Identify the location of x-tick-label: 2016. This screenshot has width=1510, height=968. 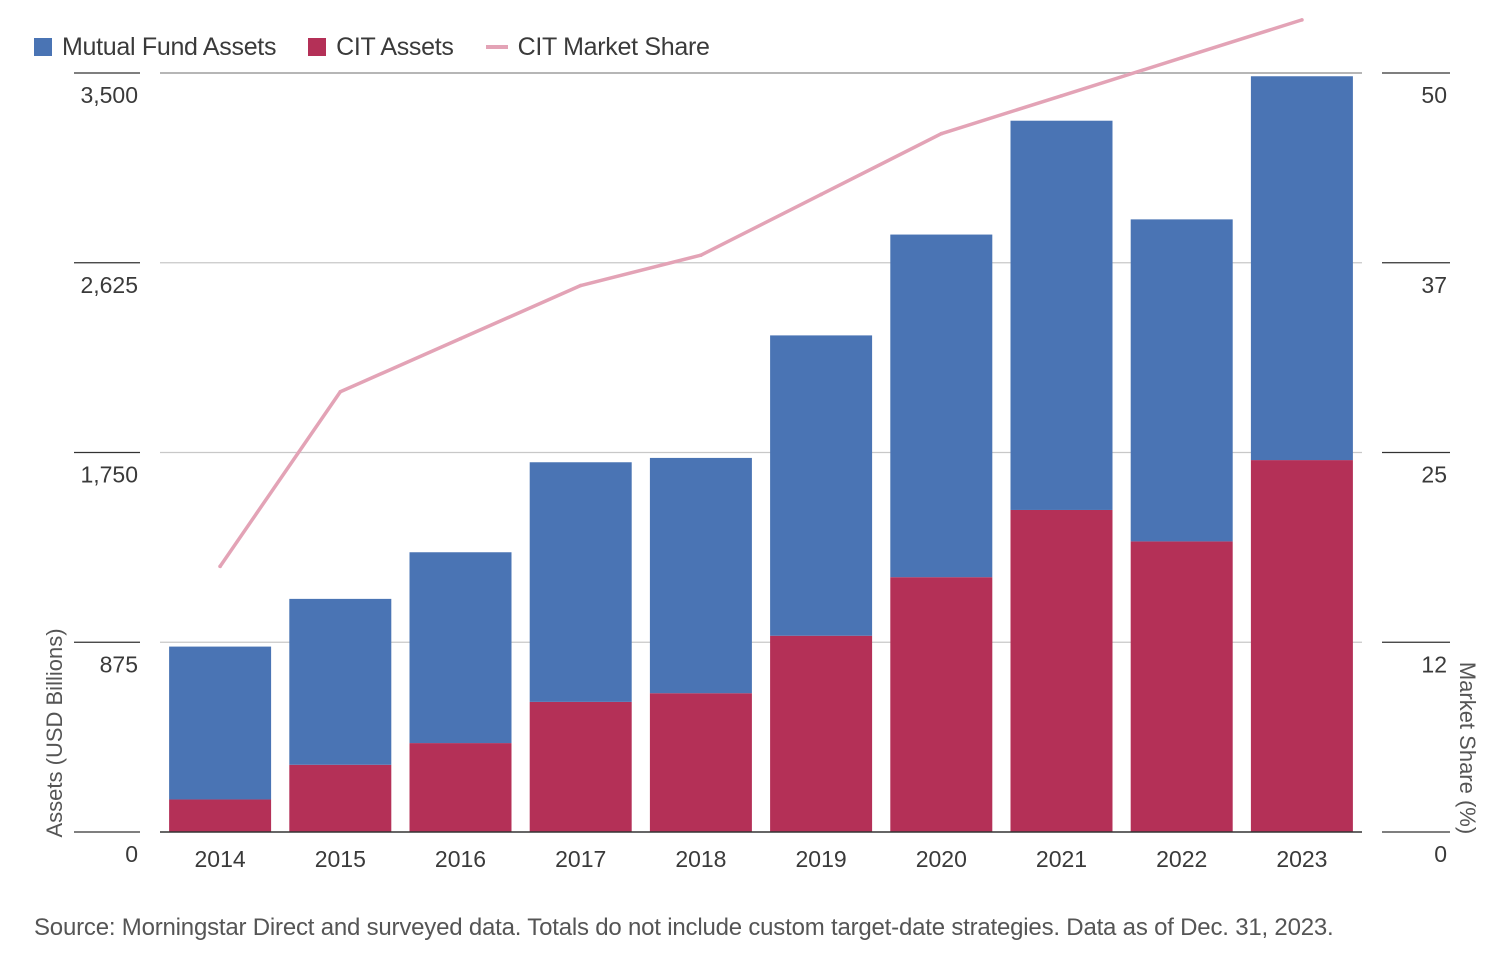
(460, 859).